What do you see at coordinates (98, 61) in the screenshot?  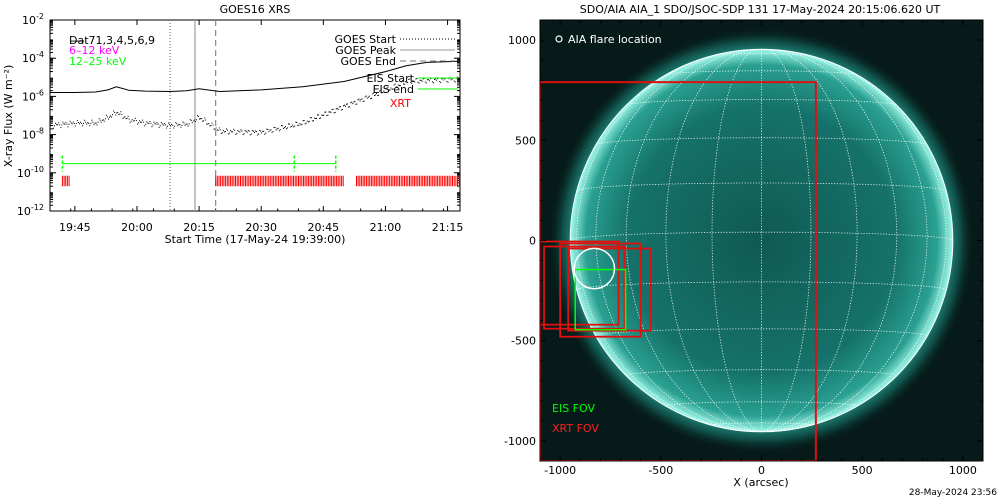 I see `legend-12-25kev-label: 12–25 keV` at bounding box center [98, 61].